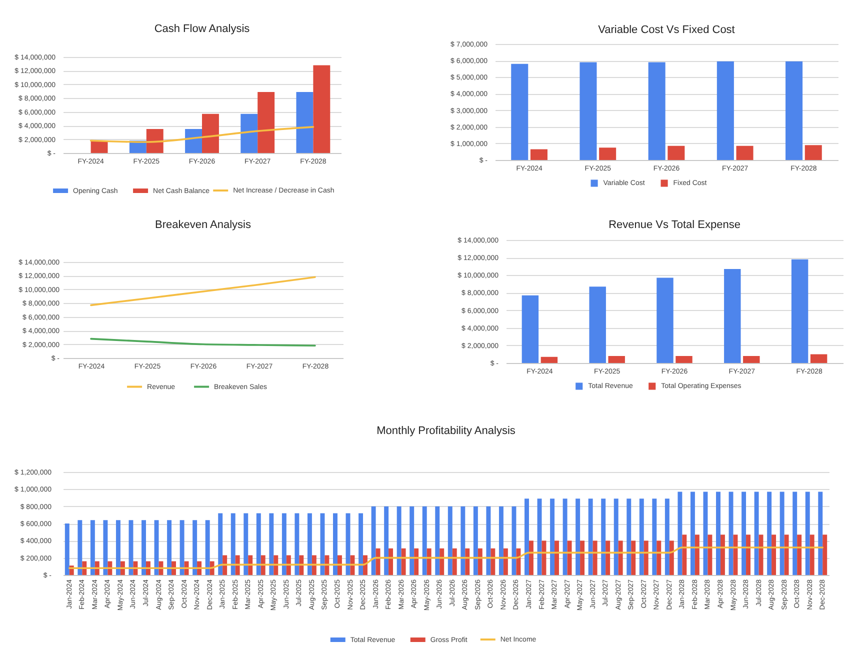  What do you see at coordinates (446, 431) in the screenshot?
I see `chart-title: Monthly Profitability Analysis` at bounding box center [446, 431].